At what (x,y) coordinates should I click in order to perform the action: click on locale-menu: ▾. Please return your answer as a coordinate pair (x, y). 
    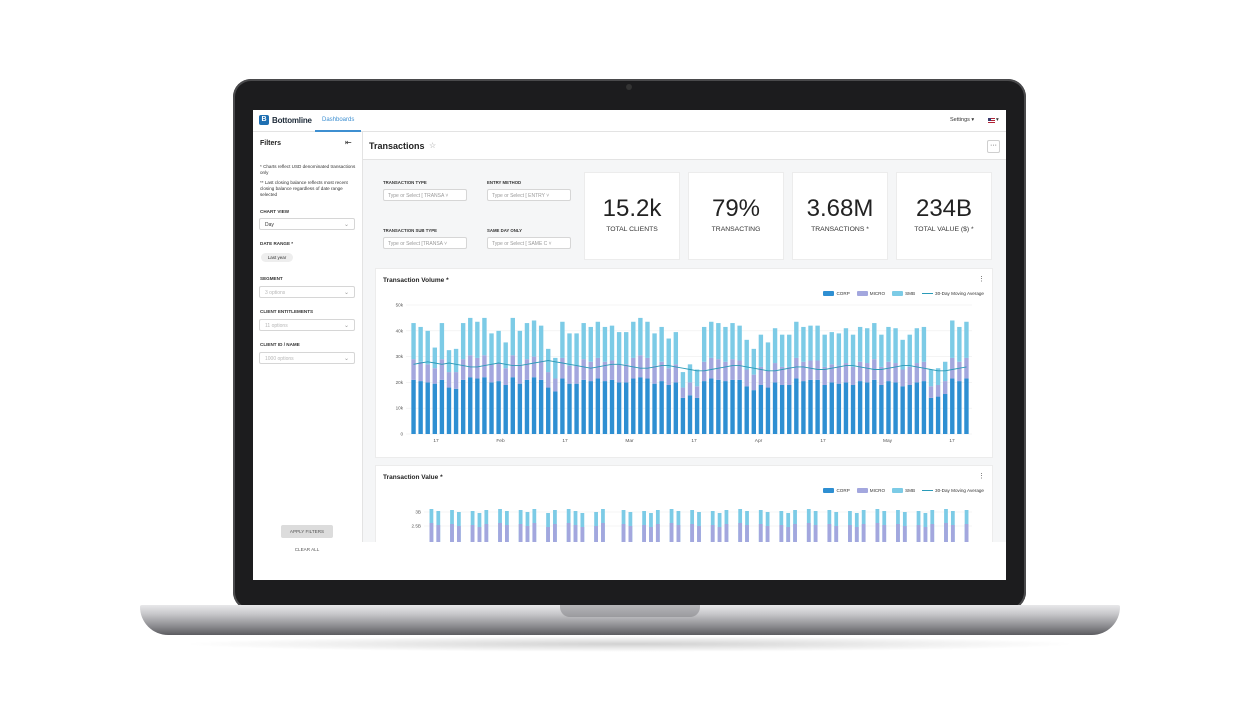
    Looking at the image, I should click on (993, 120).